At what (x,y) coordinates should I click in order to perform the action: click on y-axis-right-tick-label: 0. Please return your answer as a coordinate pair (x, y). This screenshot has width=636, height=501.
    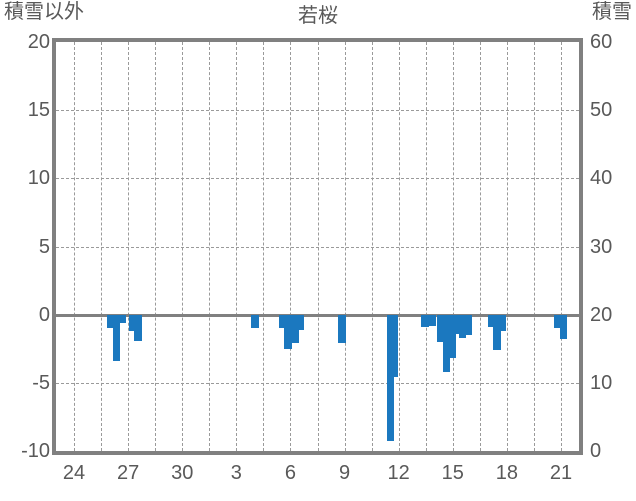
    Looking at the image, I should click on (596, 451).